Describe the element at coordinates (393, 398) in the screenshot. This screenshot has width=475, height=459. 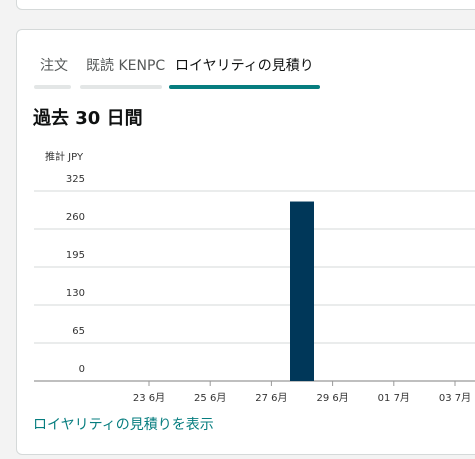
I see `x-tick-label: 01 7月` at that location.